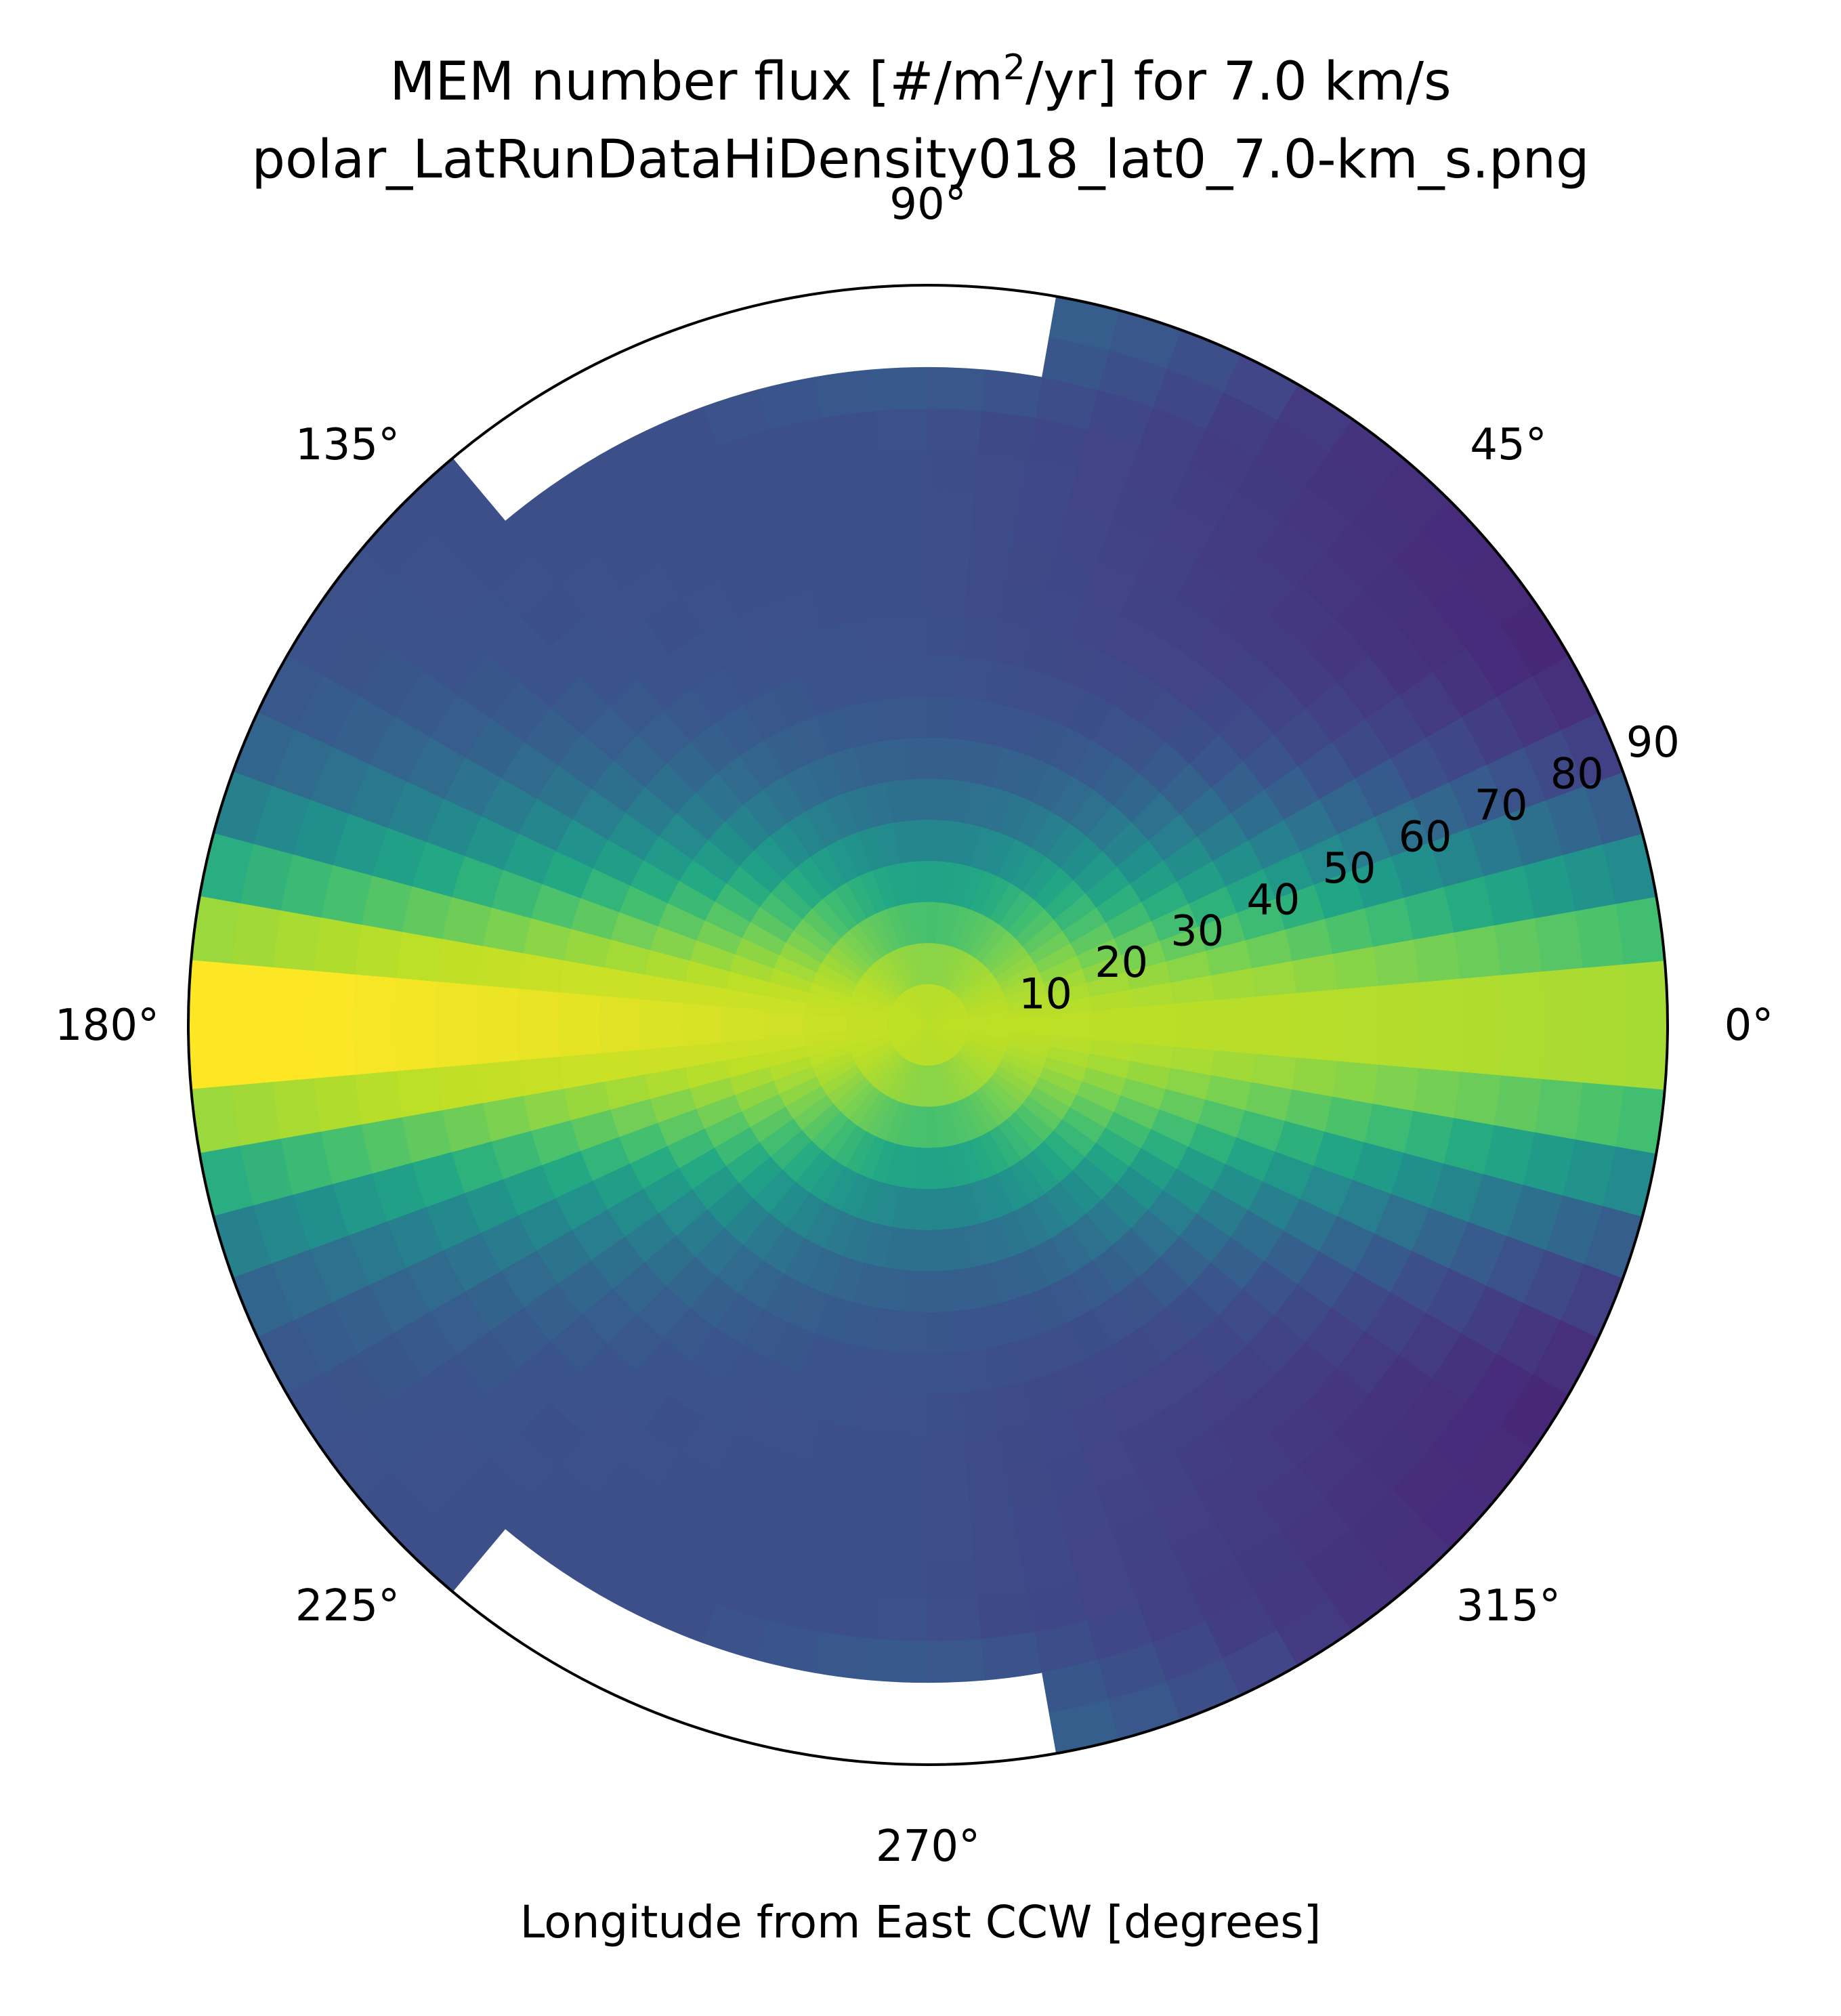  What do you see at coordinates (1273, 899) in the screenshot?
I see `radial-tick-40: 40` at bounding box center [1273, 899].